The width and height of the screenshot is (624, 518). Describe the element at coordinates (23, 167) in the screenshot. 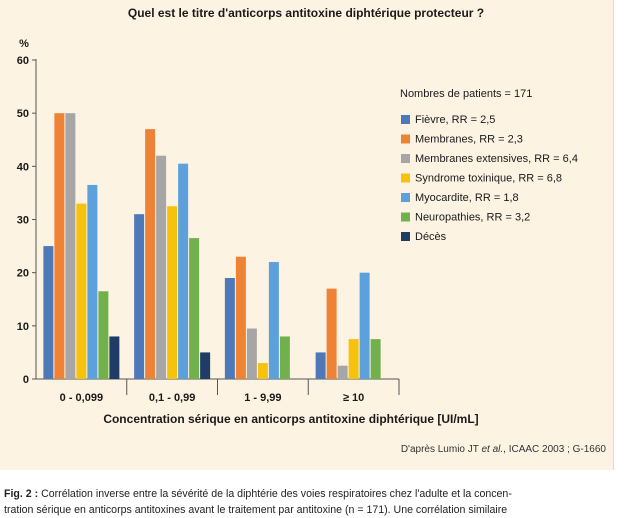

I see `y-tick-label: 40` at that location.